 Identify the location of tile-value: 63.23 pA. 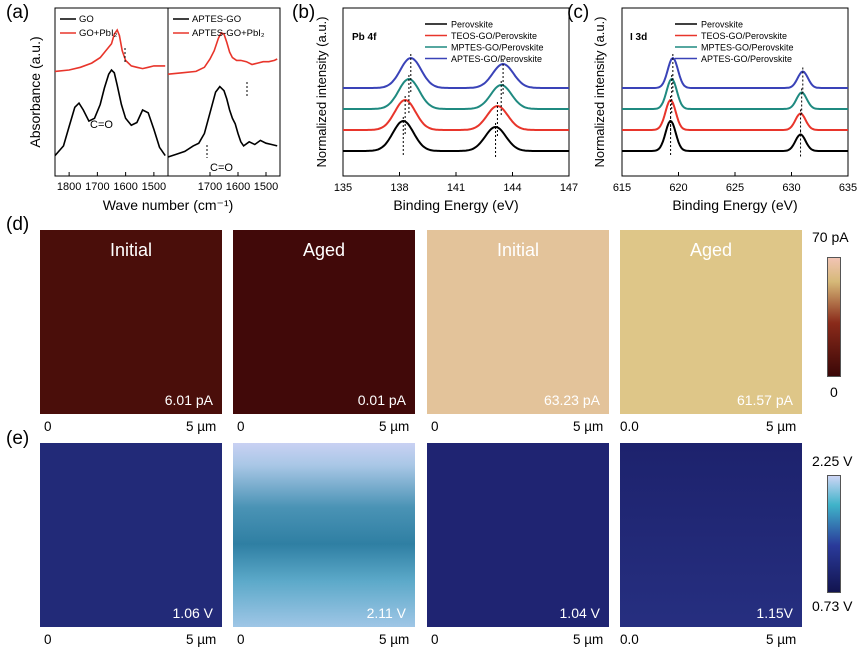
(571, 400).